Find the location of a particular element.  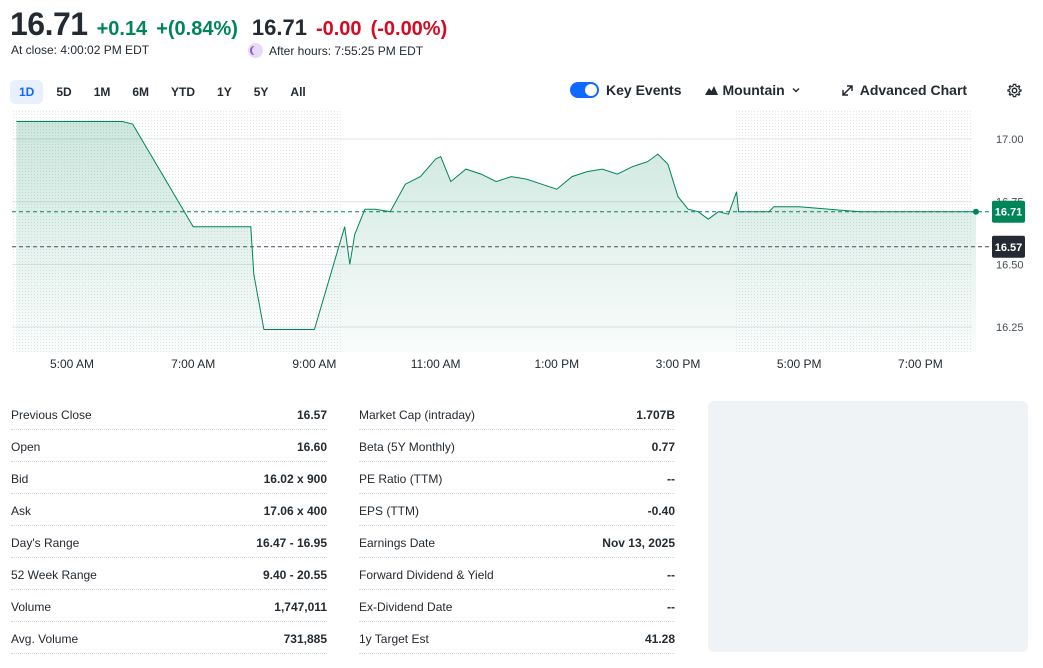

chart-type-dropdown: Mountain is located at coordinates (752, 90).